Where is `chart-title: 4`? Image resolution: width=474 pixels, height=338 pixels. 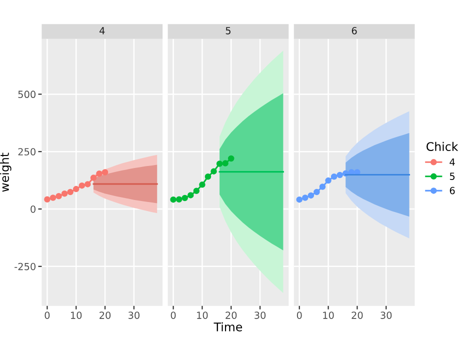
chart-title: 4 is located at coordinates (102, 30).